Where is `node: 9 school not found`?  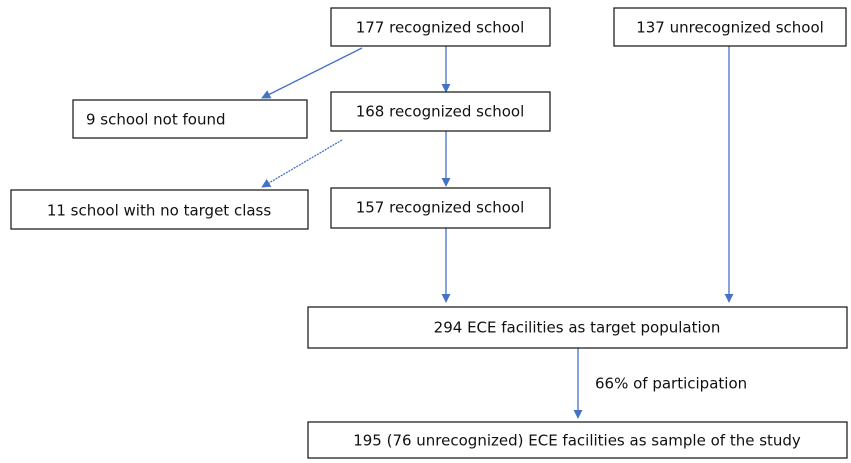 node: 9 school not found is located at coordinates (190, 119).